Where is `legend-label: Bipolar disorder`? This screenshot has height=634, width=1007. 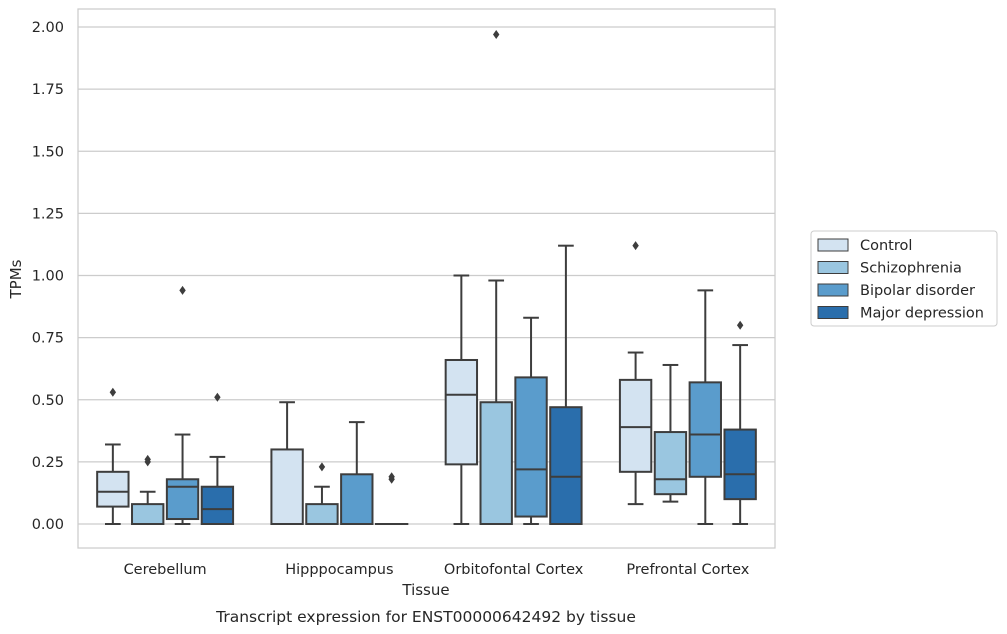 legend-label: Bipolar disorder is located at coordinates (917, 291).